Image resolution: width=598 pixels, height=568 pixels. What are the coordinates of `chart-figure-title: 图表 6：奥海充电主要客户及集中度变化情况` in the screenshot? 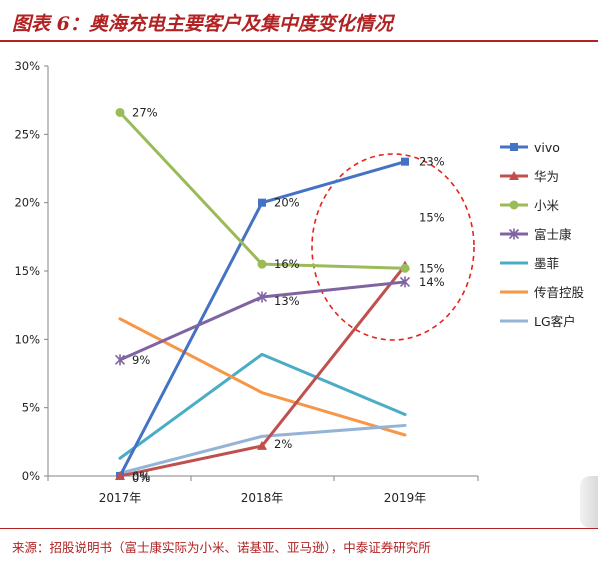 It's located at (202, 24).